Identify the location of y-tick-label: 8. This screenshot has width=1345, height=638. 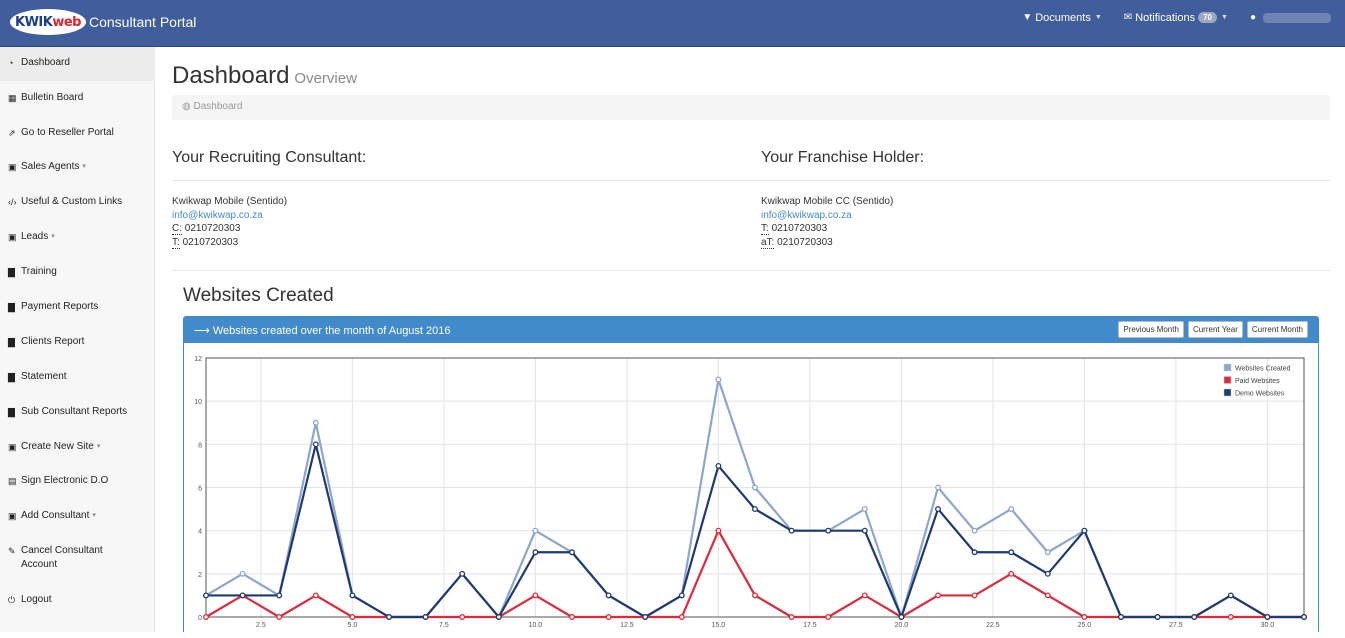
(200, 445).